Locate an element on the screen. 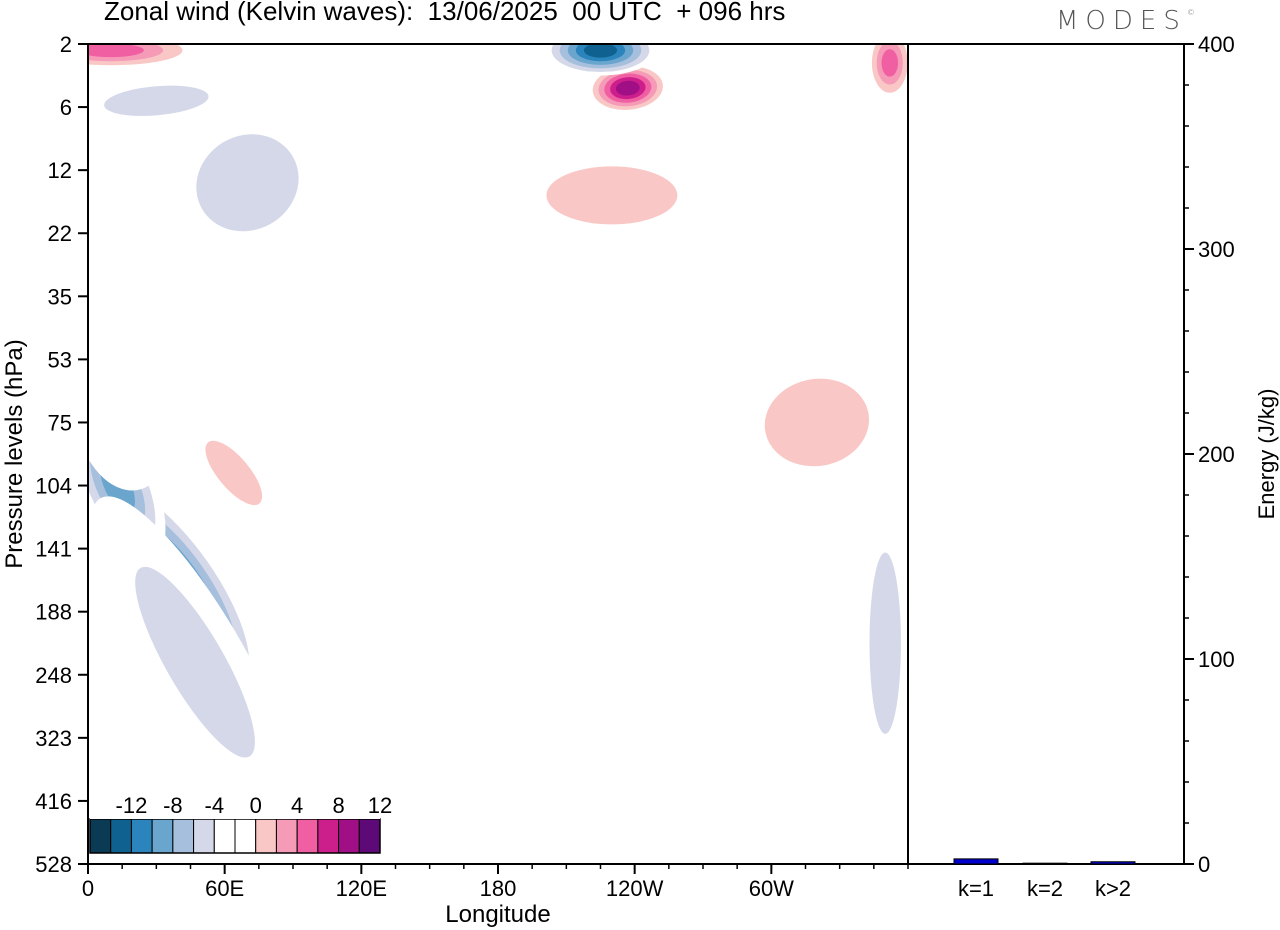  colorbar: -12 -8 -4 0 4 8 12 is located at coordinates (240, 820).